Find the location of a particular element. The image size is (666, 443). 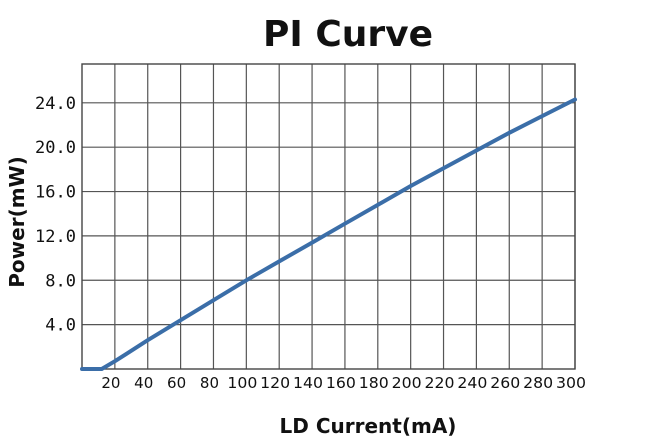

x-tick-label: 200 is located at coordinates (407, 383).